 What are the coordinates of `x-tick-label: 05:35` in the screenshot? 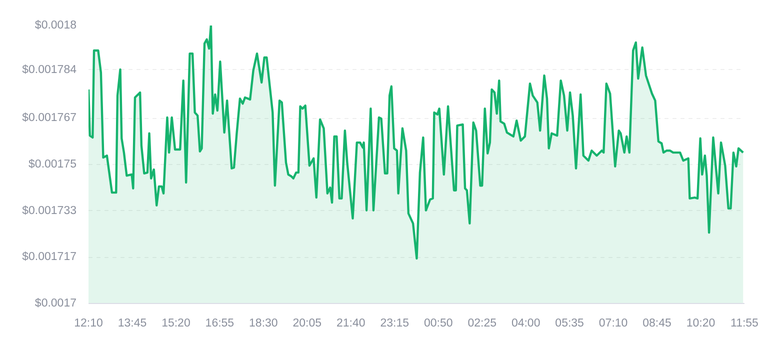 It's located at (569, 324).